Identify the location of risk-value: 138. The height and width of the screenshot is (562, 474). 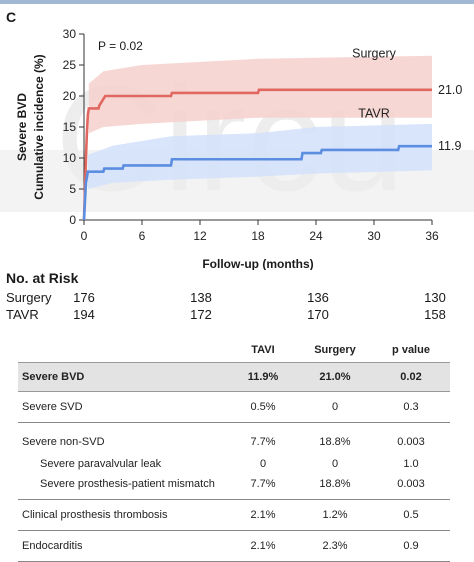
(201, 297).